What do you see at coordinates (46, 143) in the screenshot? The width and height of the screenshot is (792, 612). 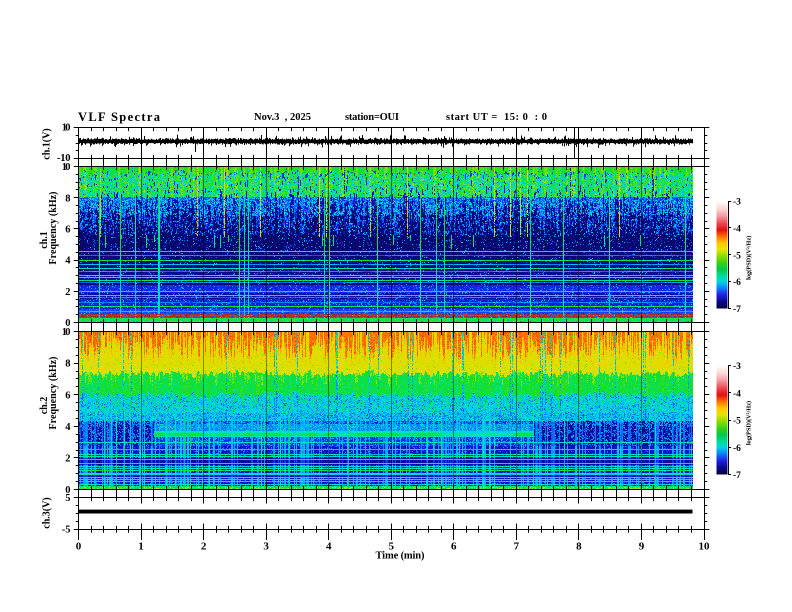 I see `svg-text: ch.1(V)` at bounding box center [46, 143].